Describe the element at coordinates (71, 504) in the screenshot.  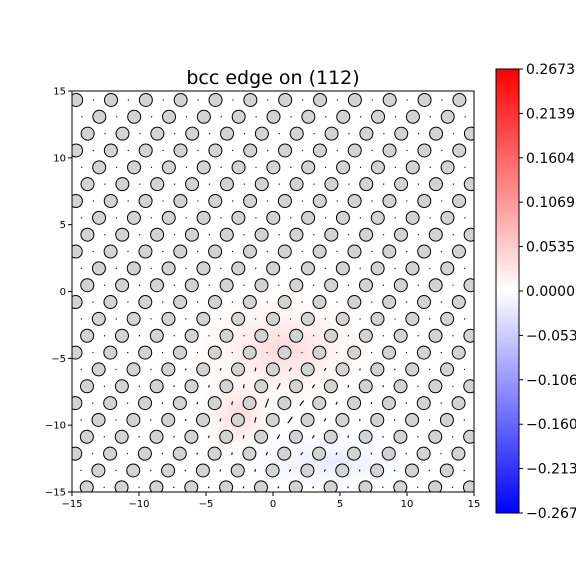
I see `x-tick-label: −15` at that location.